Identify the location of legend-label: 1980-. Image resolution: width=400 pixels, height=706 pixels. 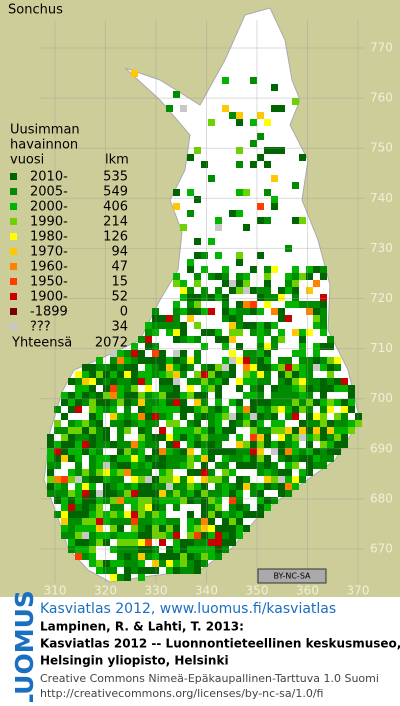
(49, 237).